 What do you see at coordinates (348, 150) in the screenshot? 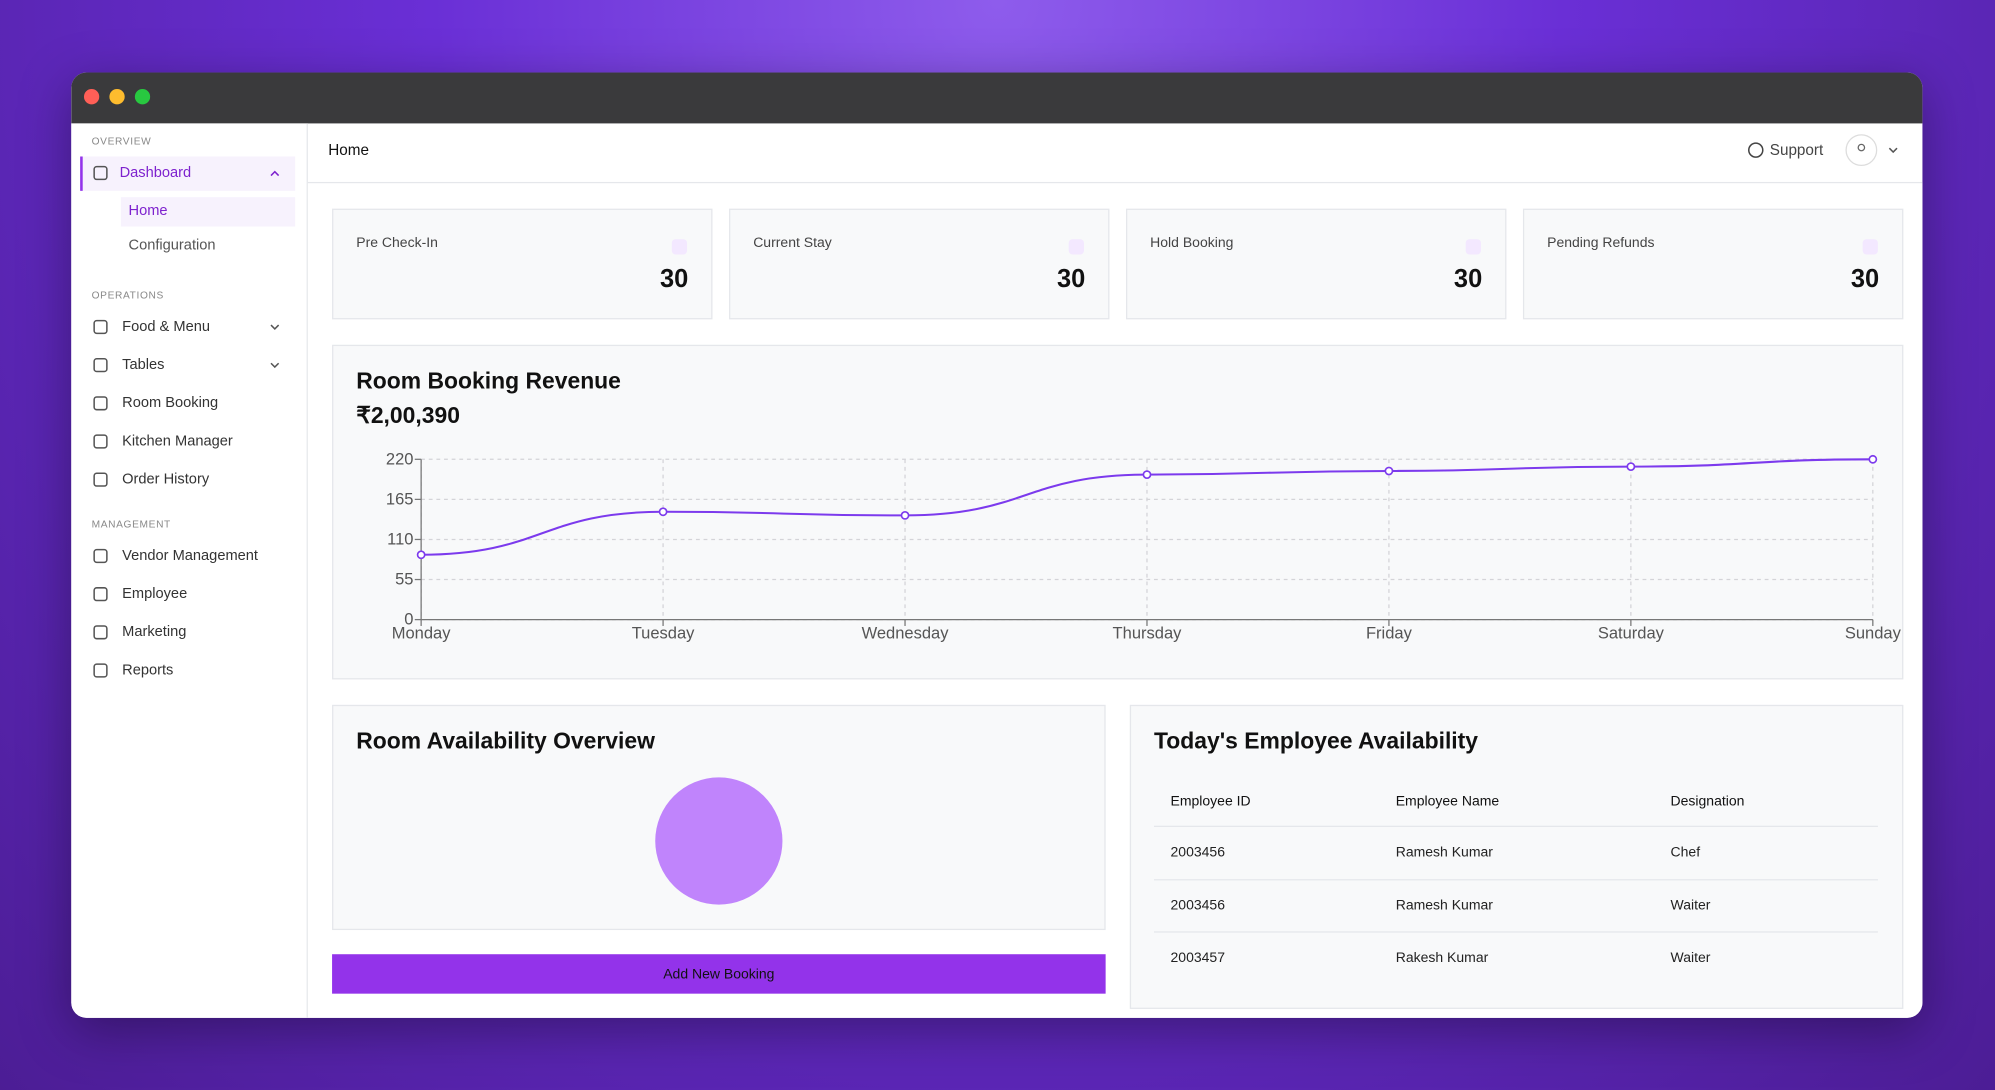
I see `breadcrumb: Home` at bounding box center [348, 150].